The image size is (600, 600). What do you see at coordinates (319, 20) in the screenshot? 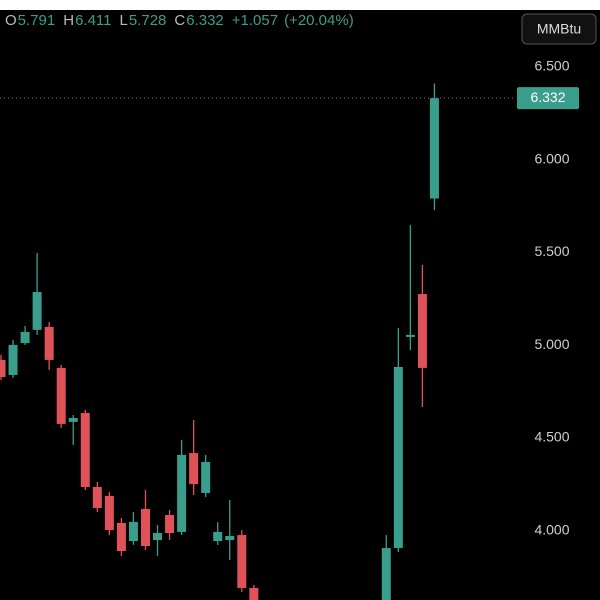
I see `header-item: (+20.04%)` at bounding box center [319, 20].